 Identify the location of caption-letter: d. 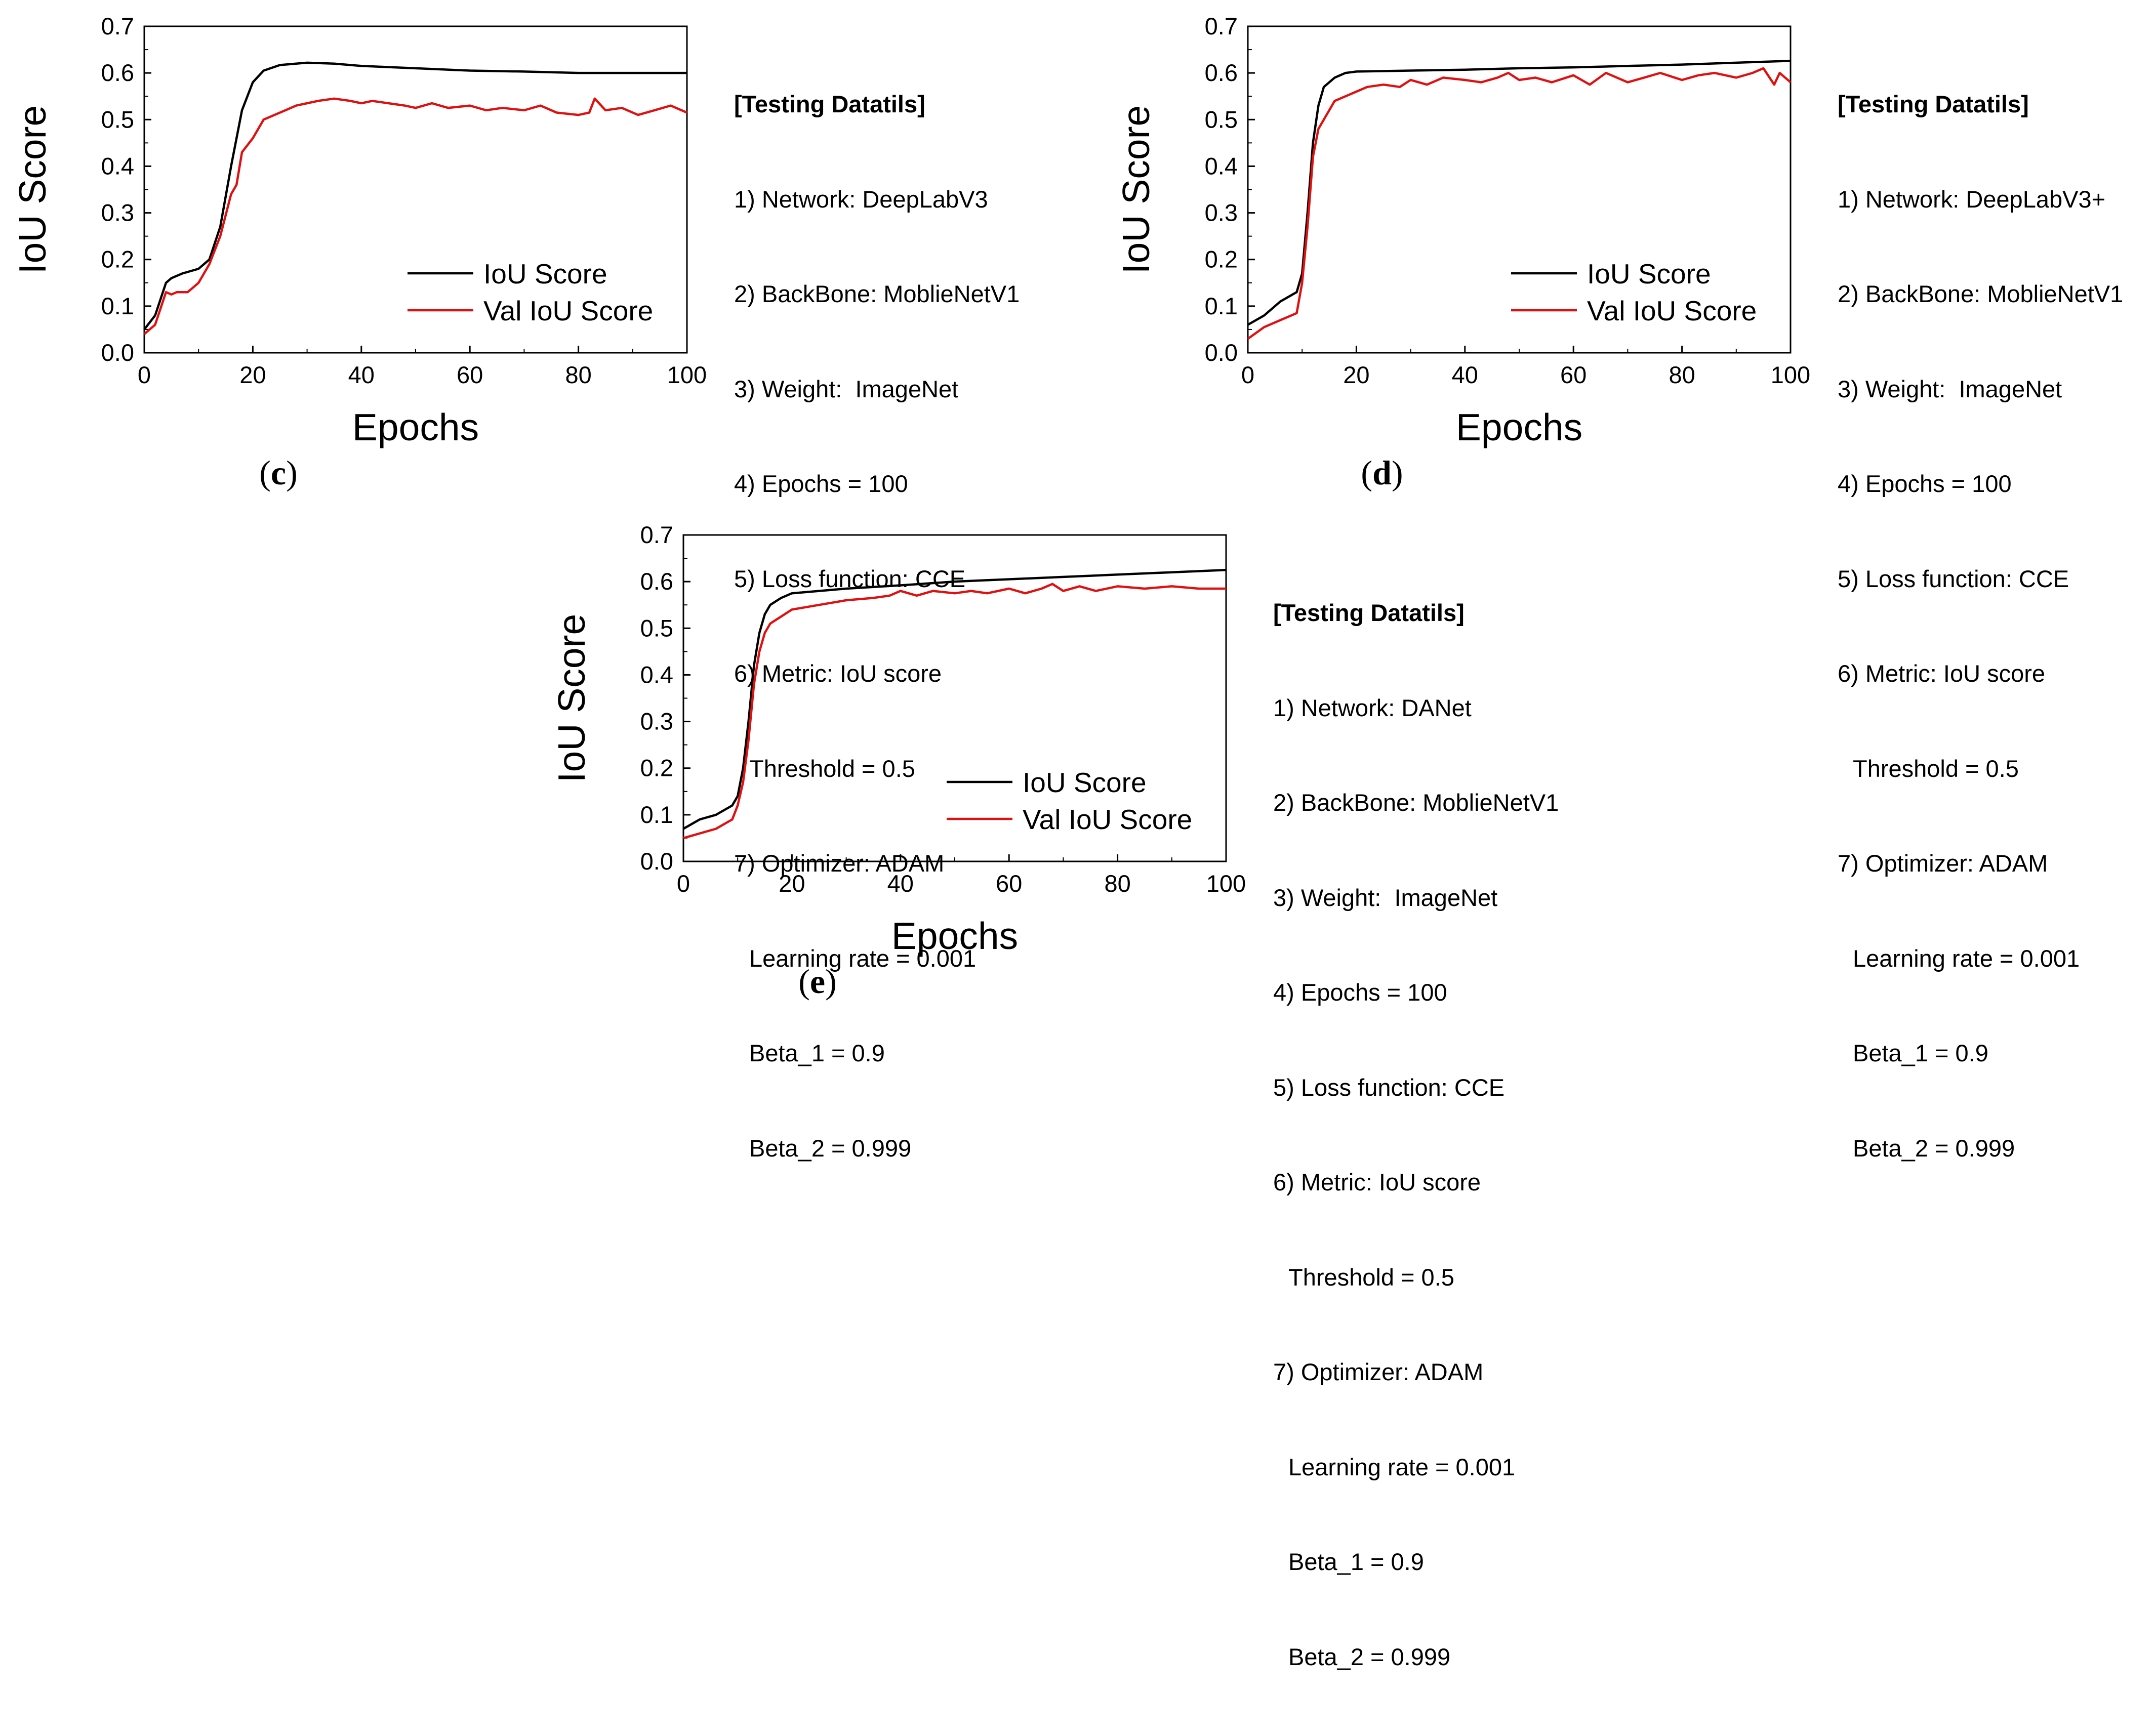
(1382, 472).